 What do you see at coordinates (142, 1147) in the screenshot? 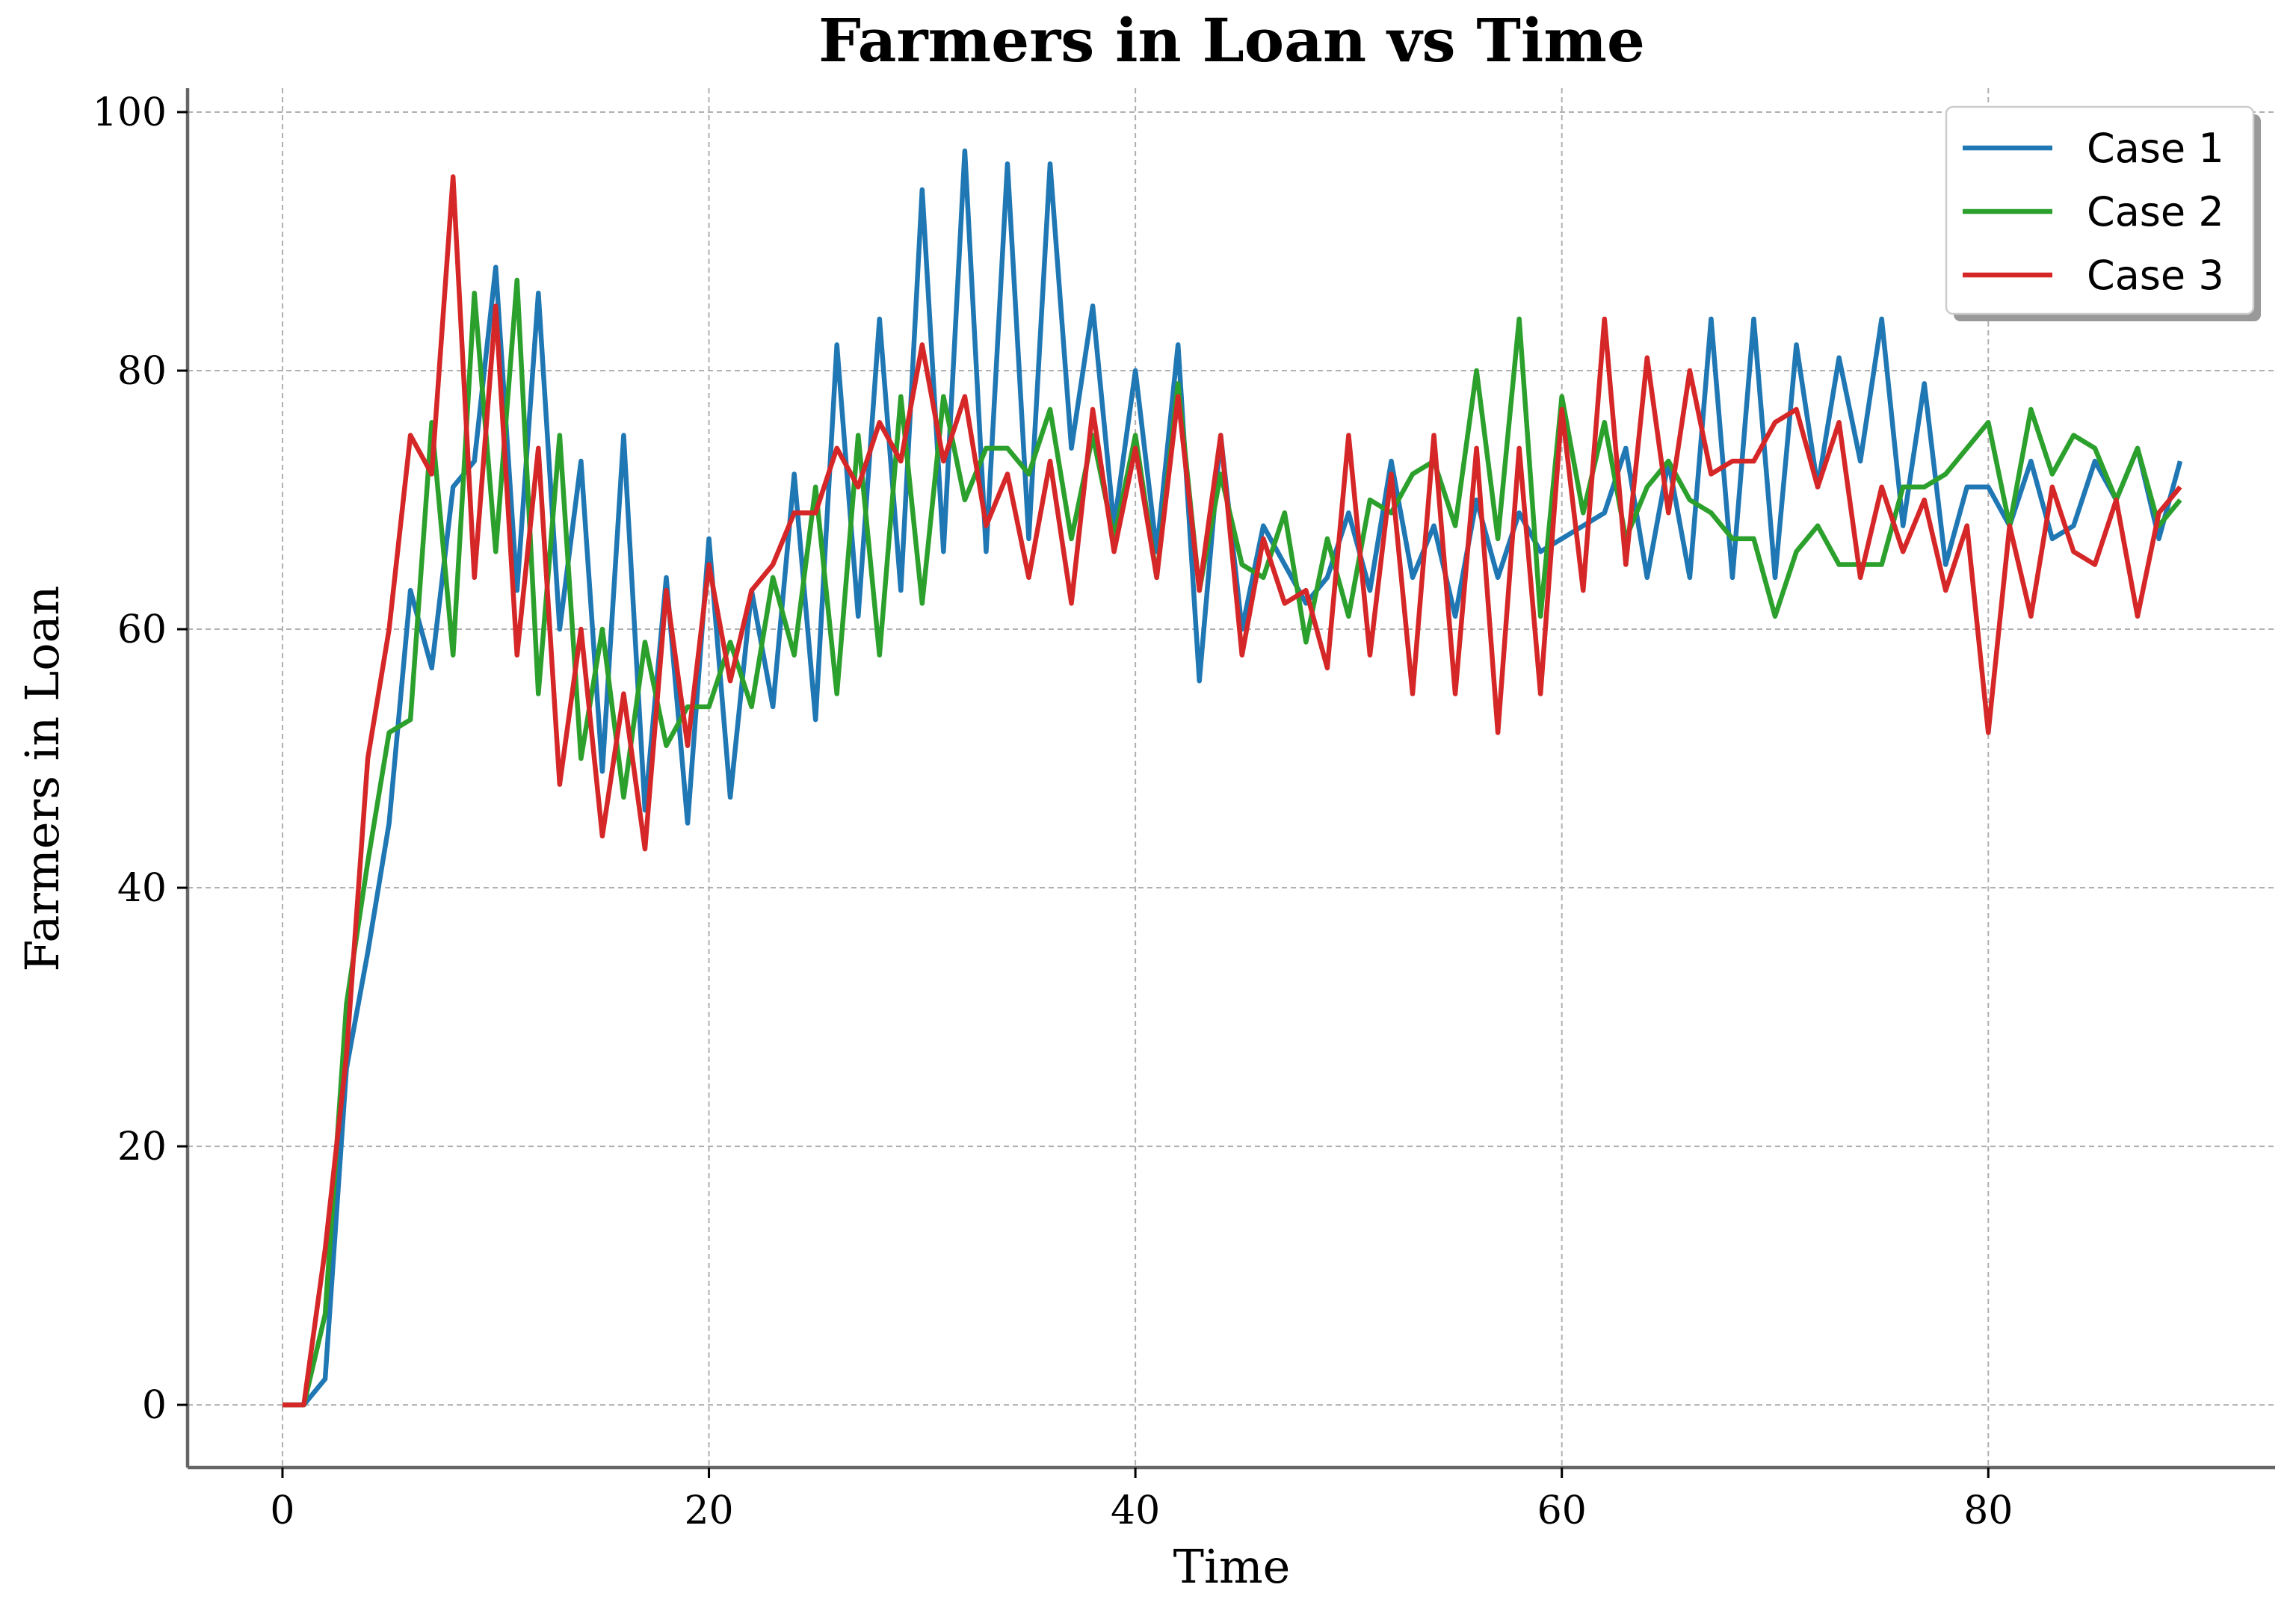
I see `y-tick-label: 20` at bounding box center [142, 1147].